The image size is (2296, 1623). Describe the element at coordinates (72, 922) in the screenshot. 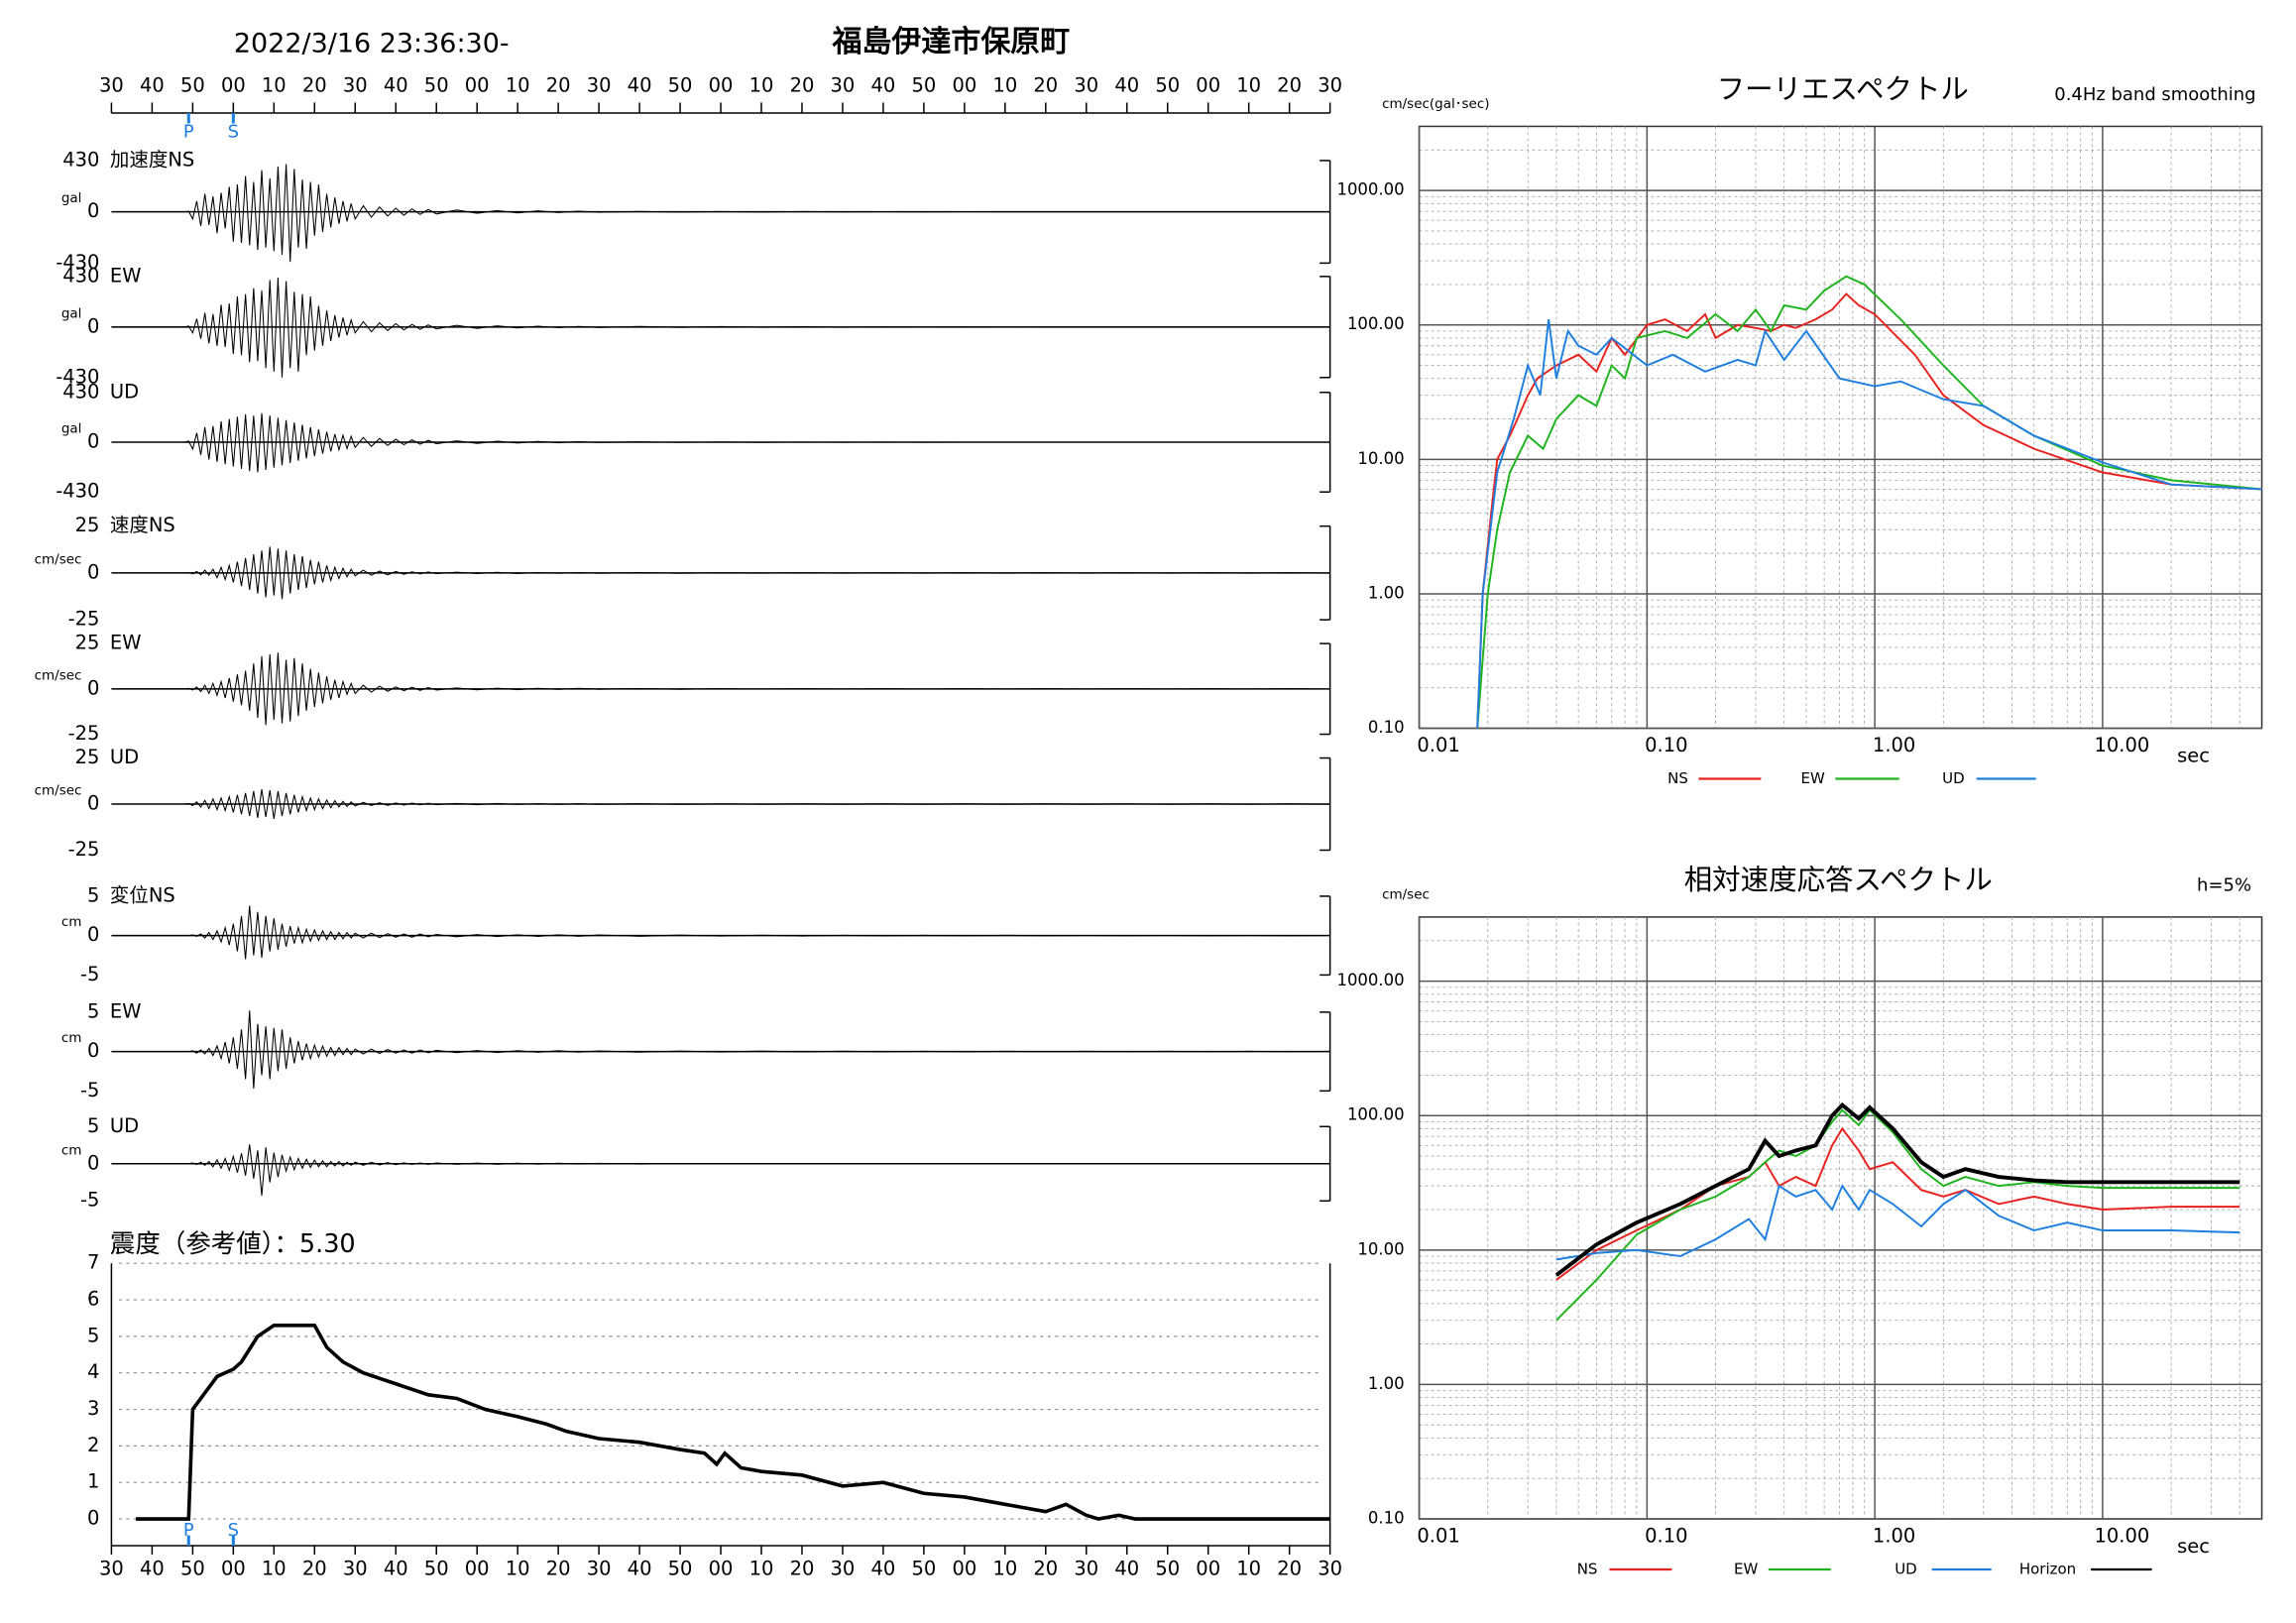

I see `unit-label: cm` at that location.